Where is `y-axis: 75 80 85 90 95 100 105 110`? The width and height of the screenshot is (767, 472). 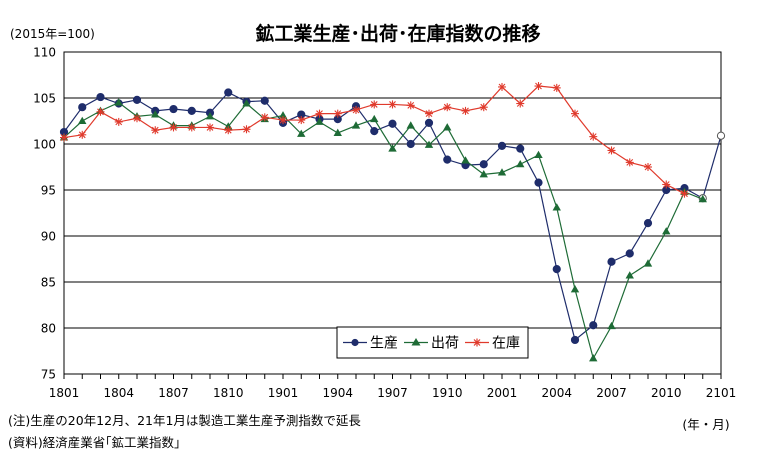
y-axis: 75 80 85 90 95 100 105 110 is located at coordinates (44, 214).